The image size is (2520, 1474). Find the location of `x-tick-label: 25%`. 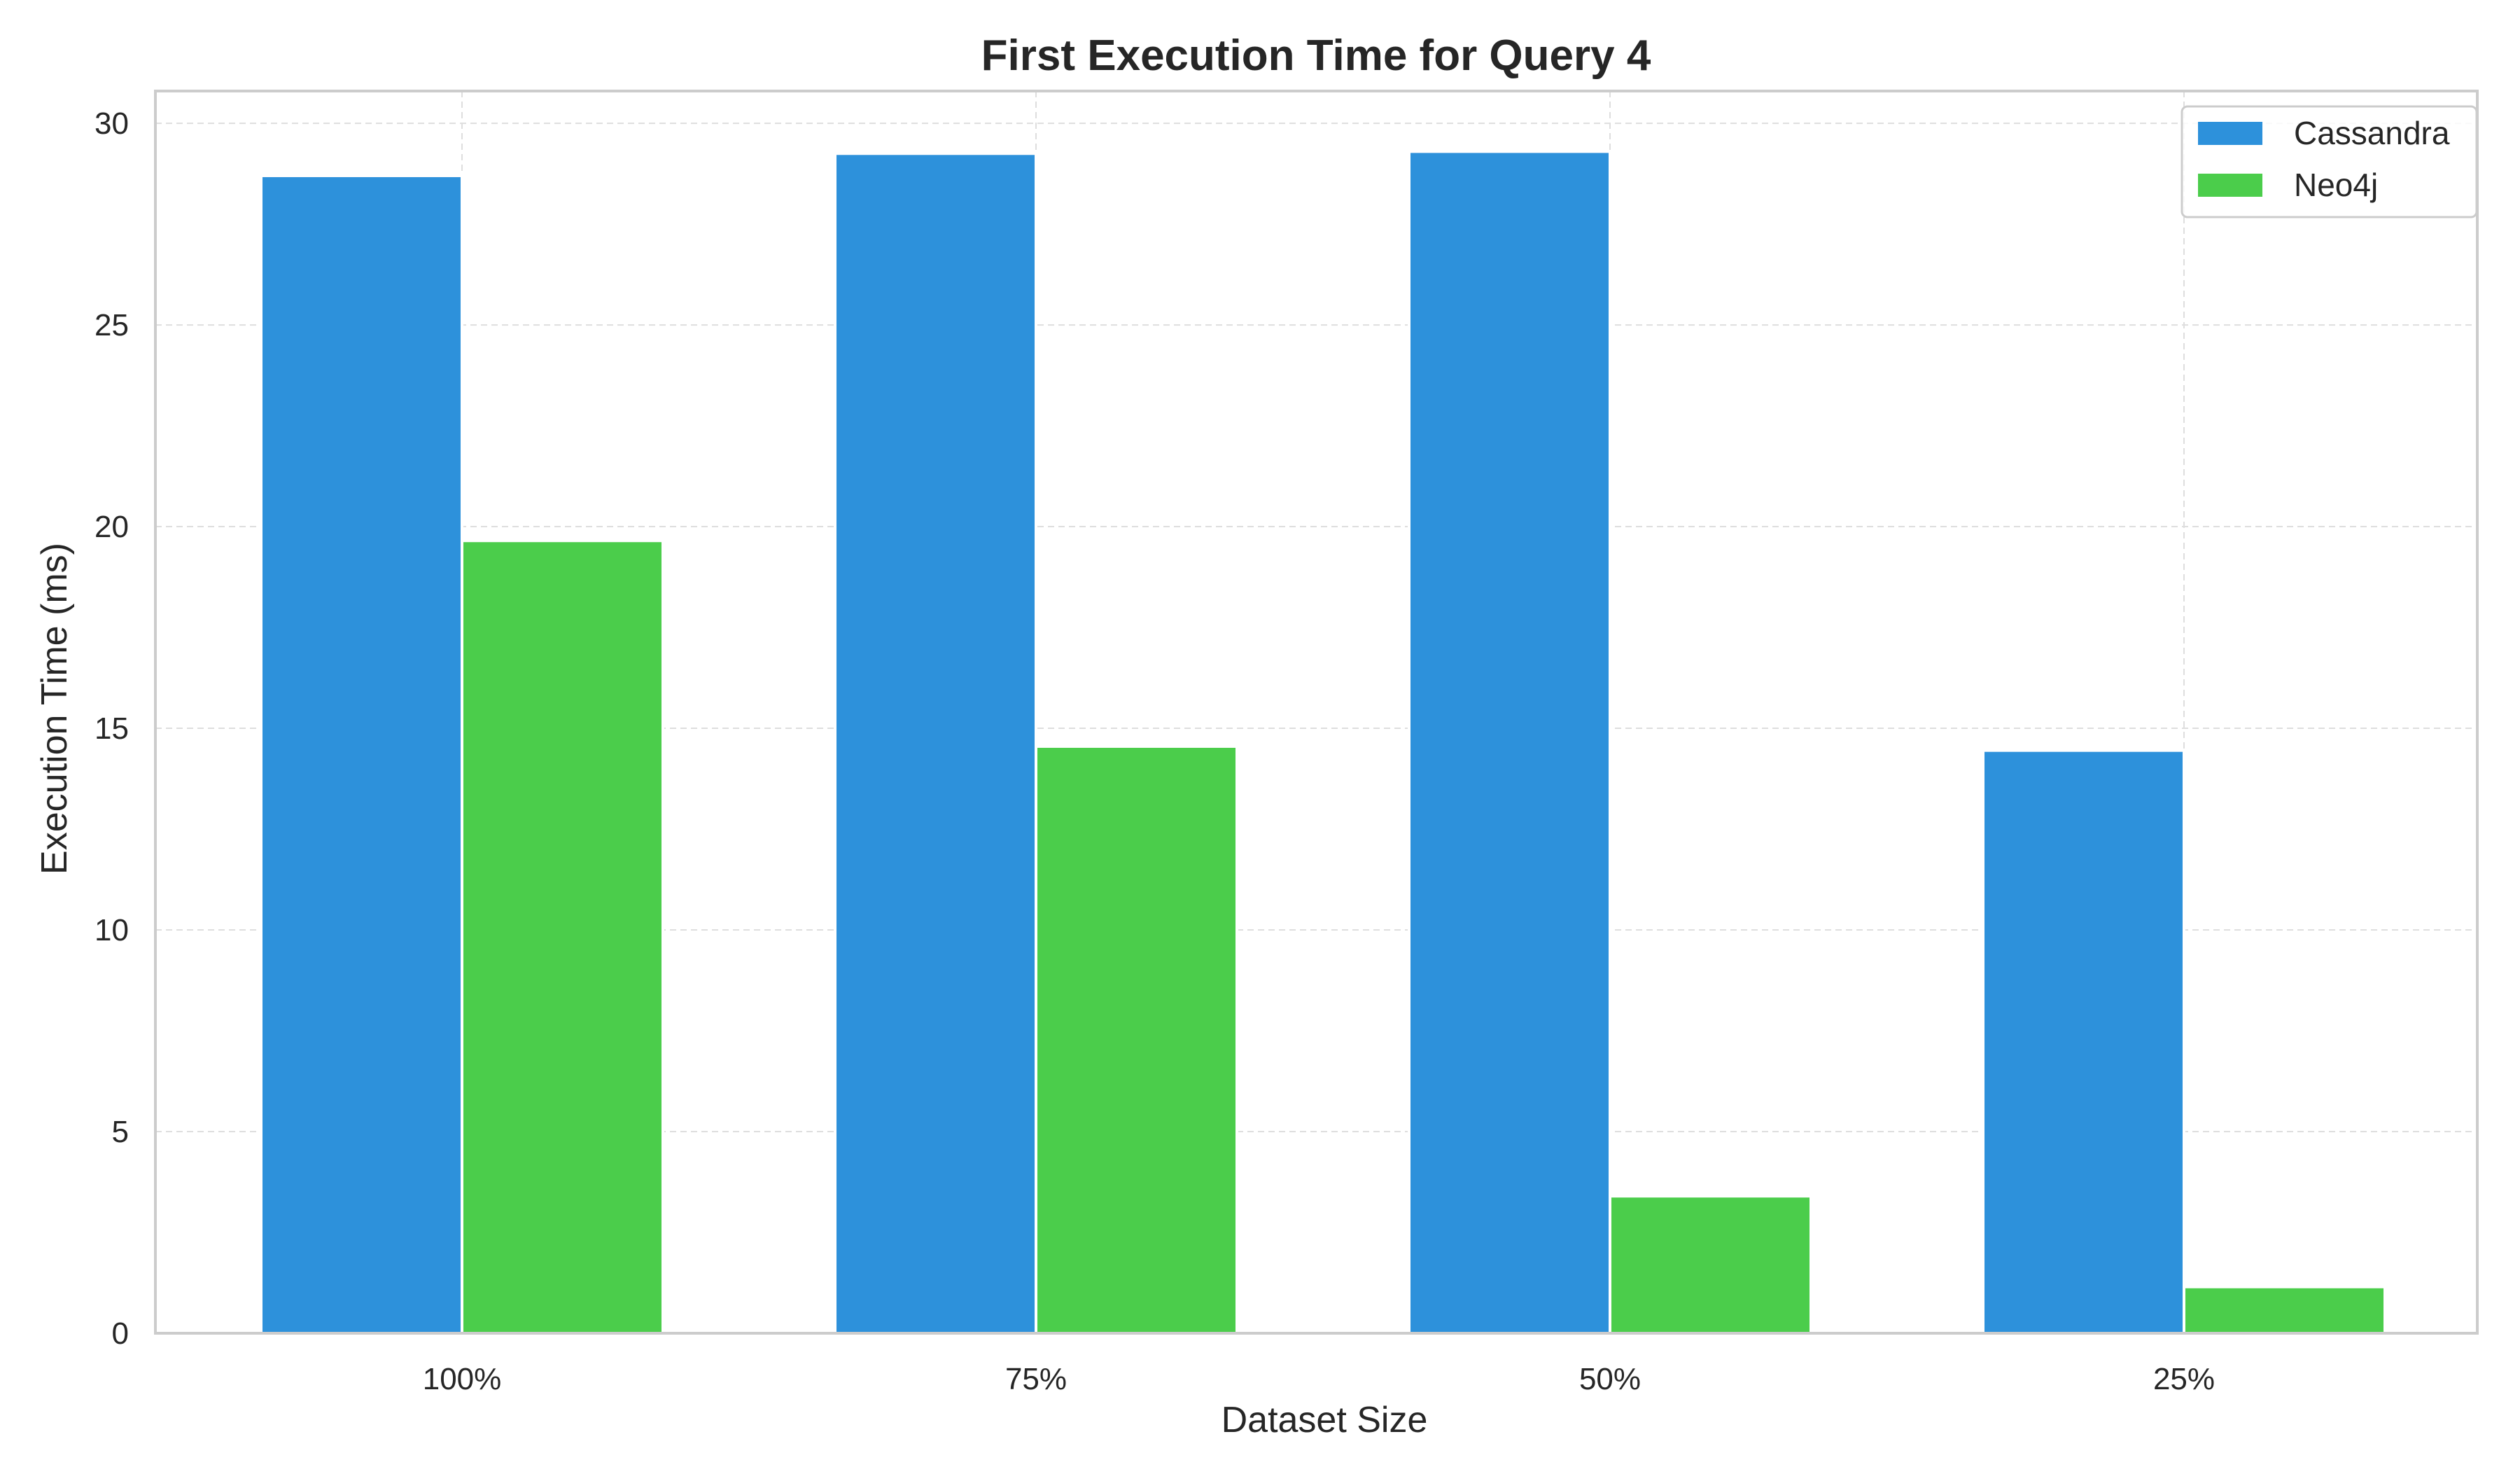

x-tick-label: 25% is located at coordinates (2184, 1379).